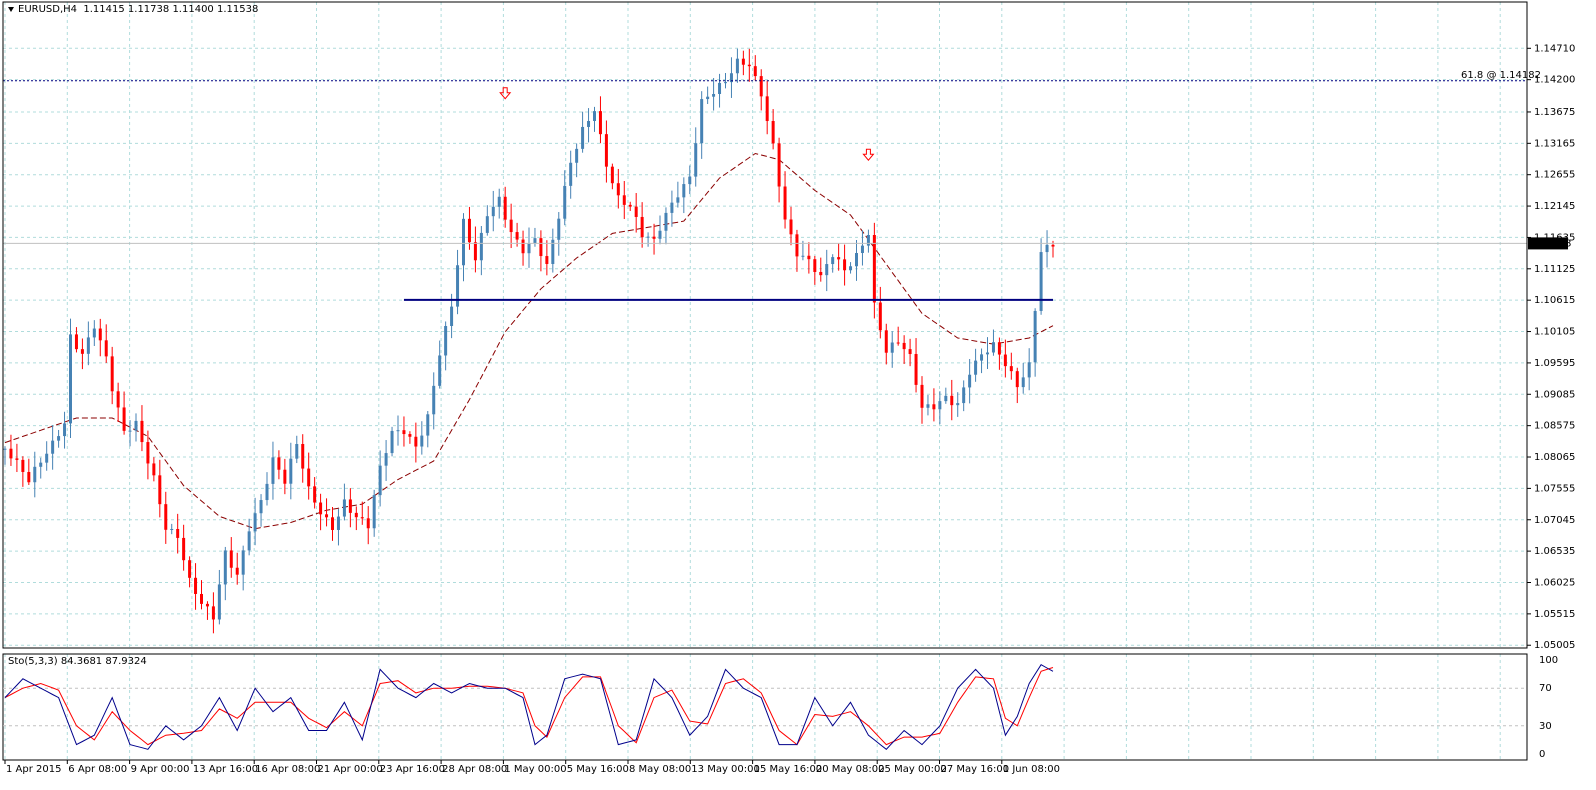  What do you see at coordinates (11, 9) in the screenshot?
I see `dropdown-triangle-icon` at bounding box center [11, 9].